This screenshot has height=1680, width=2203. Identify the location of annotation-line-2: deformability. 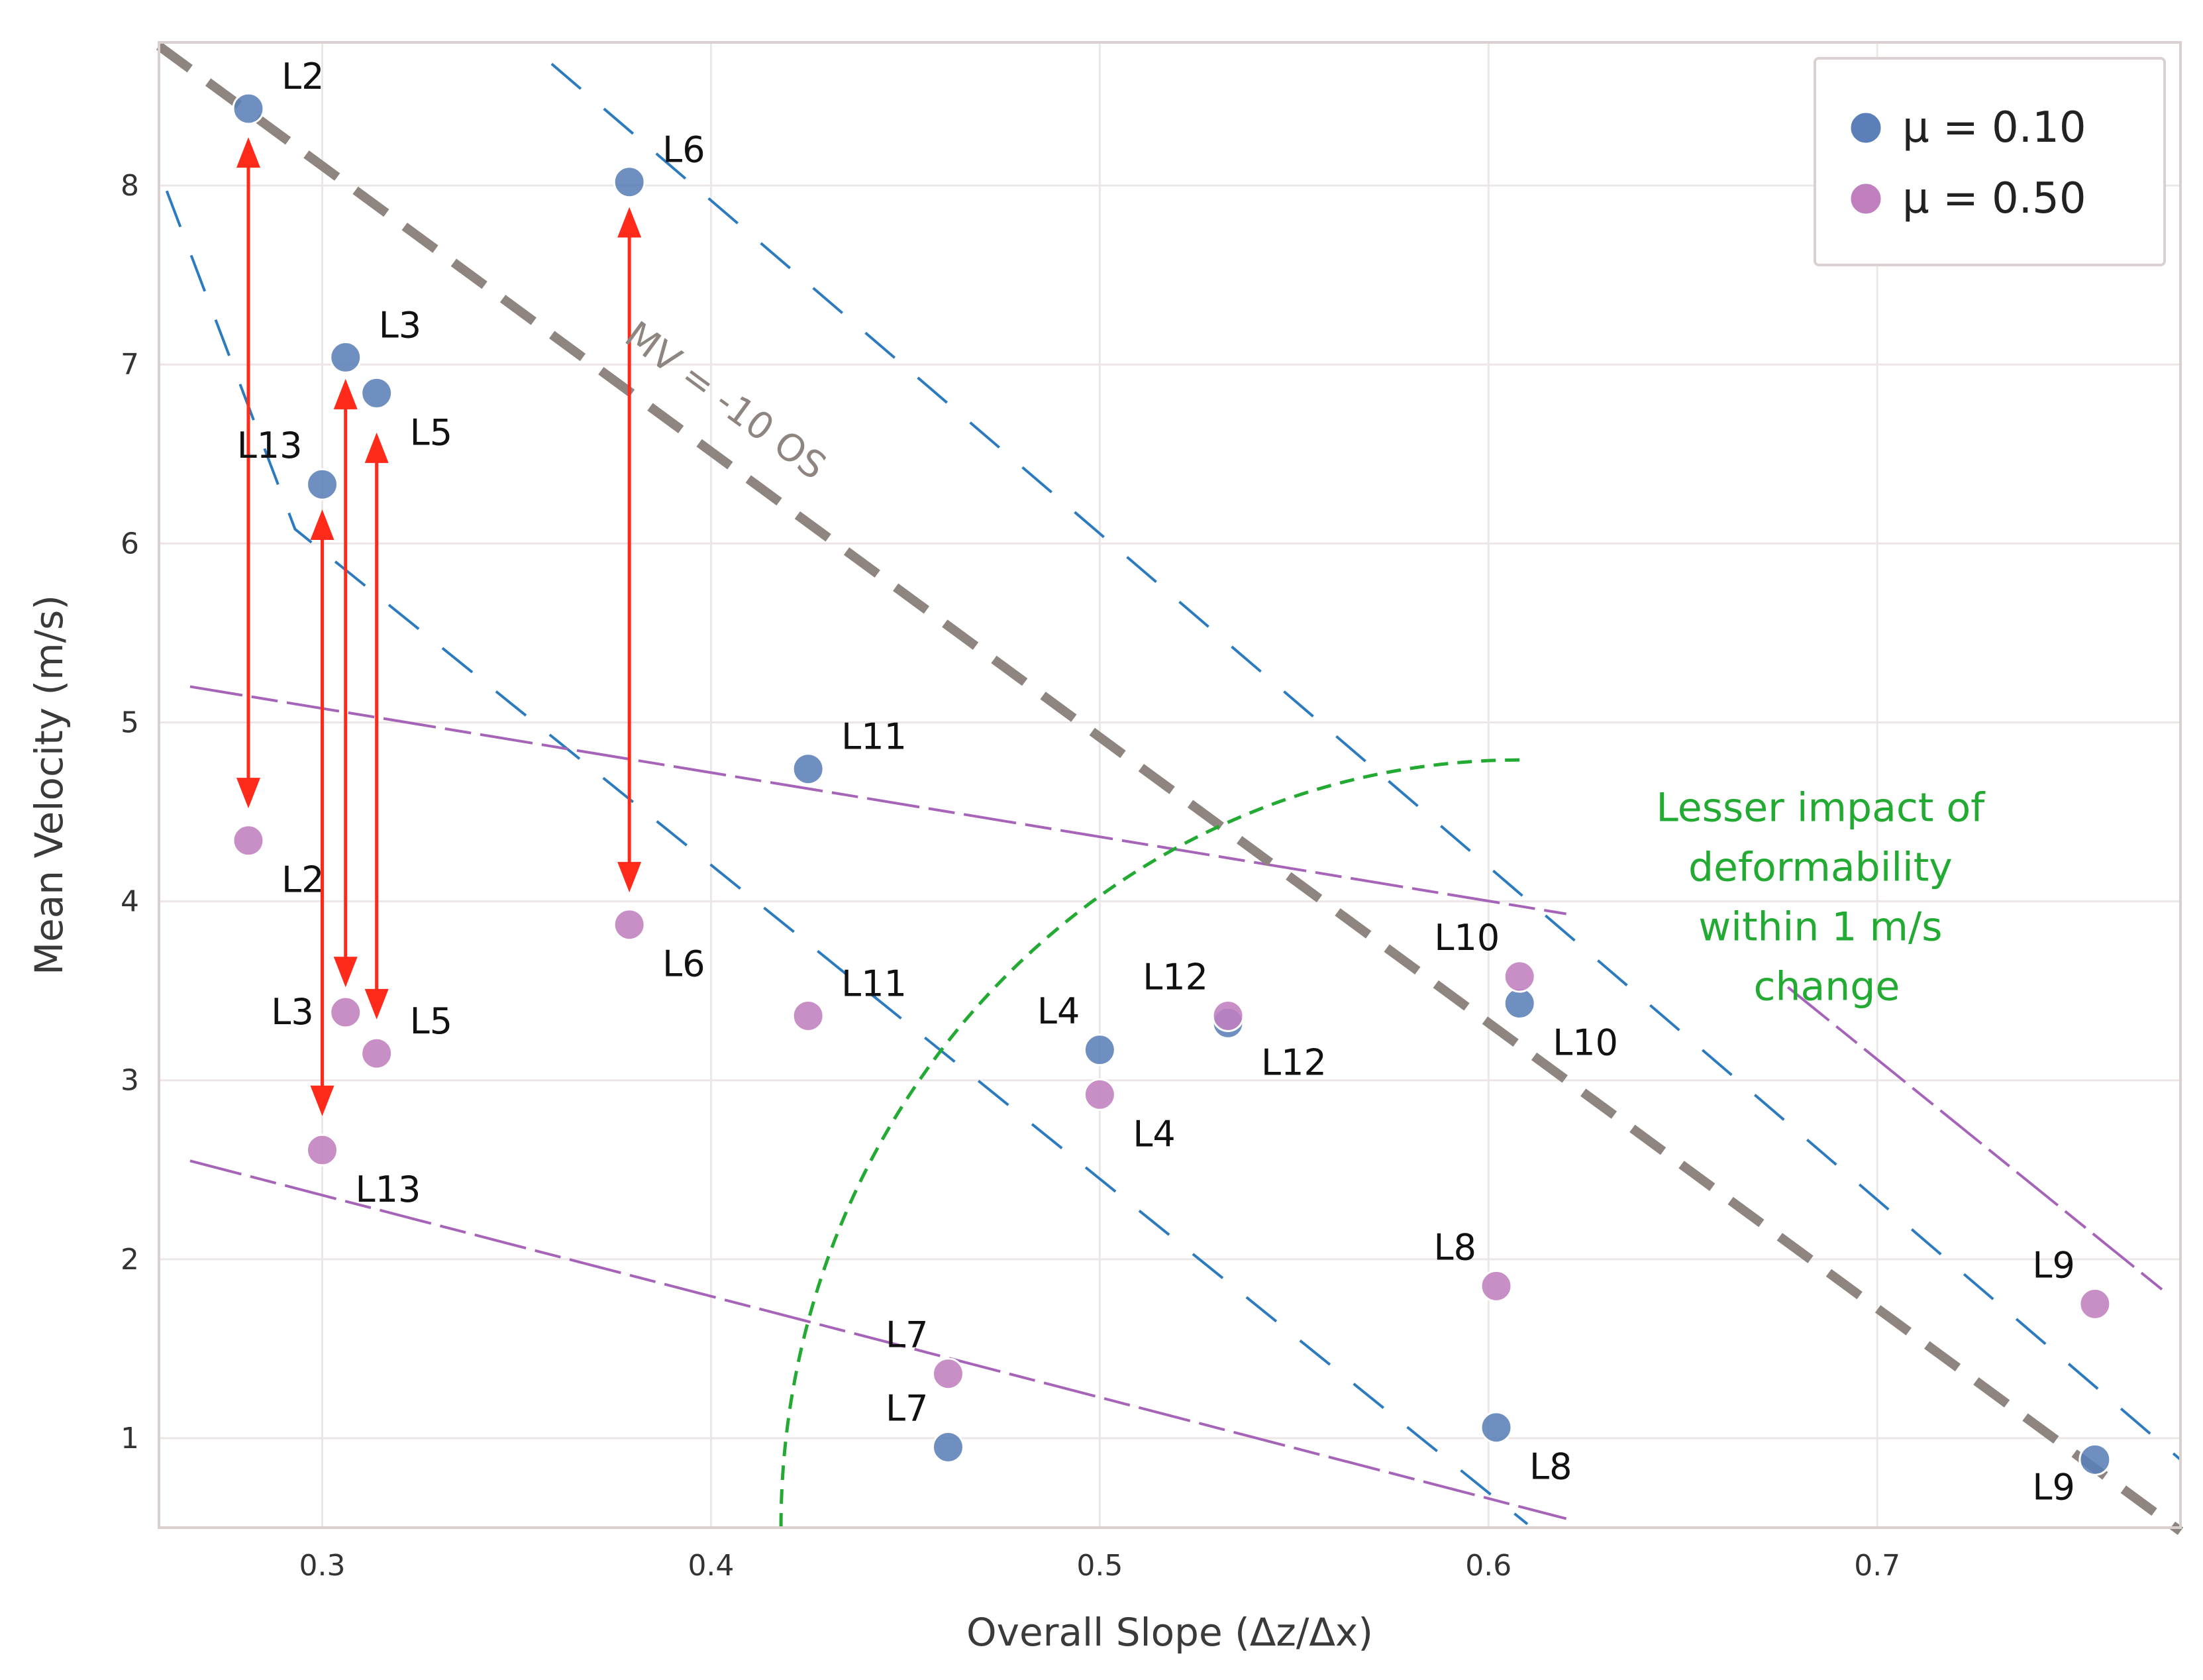
(1820, 868).